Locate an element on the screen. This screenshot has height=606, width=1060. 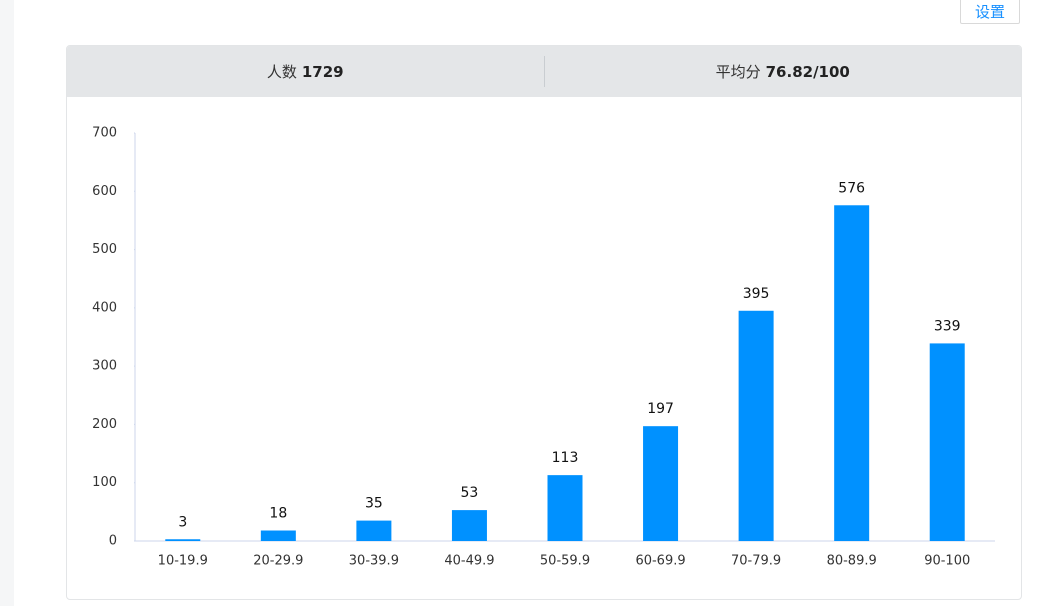
stat: 平均分 76.82/100 is located at coordinates (783, 71).